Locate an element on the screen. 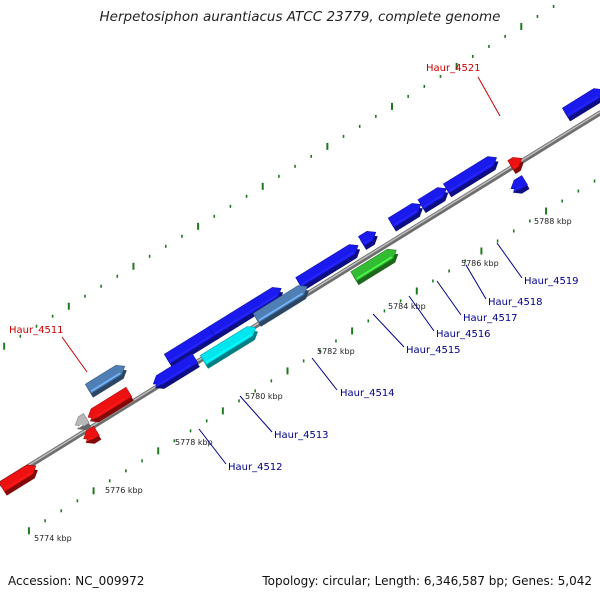 The image size is (600, 600). gene-haur-4514-upper-shine is located at coordinates (192, 347).